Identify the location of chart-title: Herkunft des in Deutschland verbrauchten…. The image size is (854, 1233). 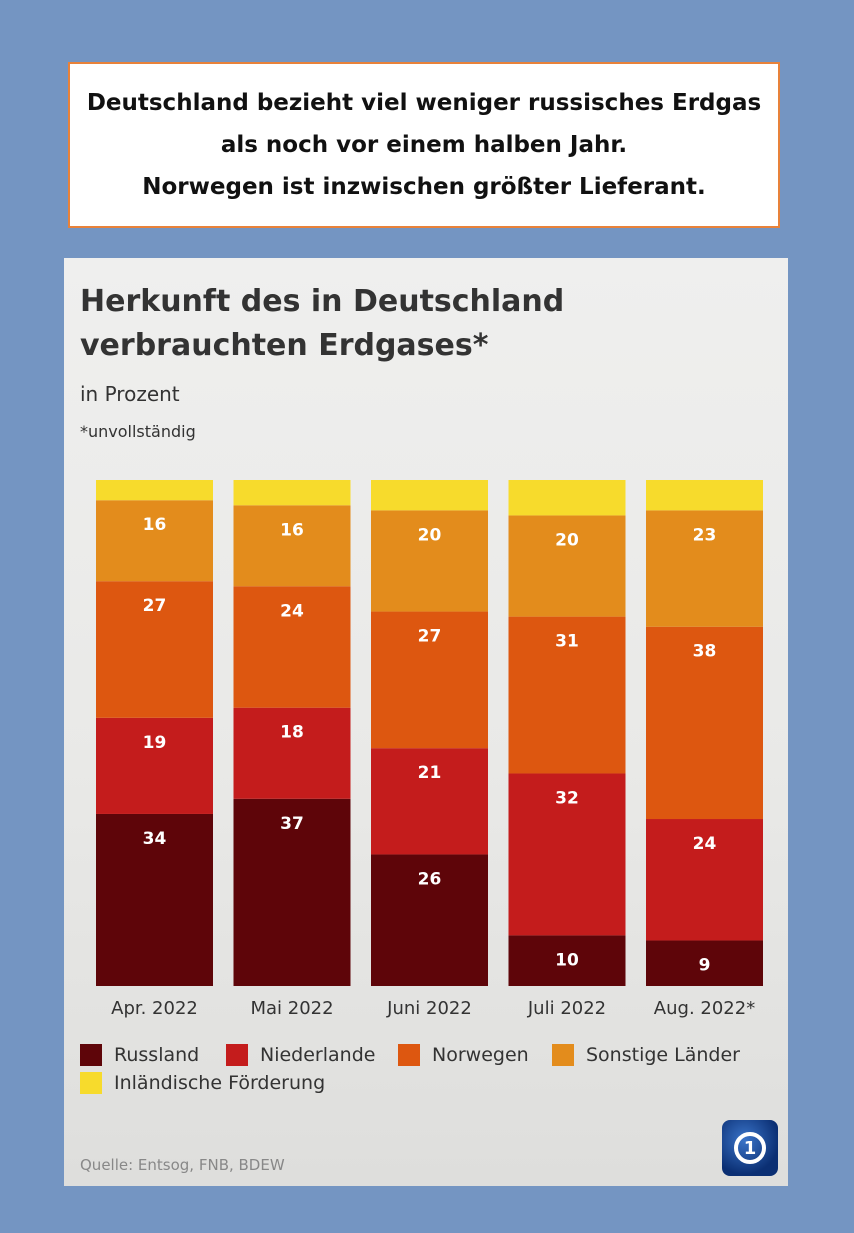
(322, 323).